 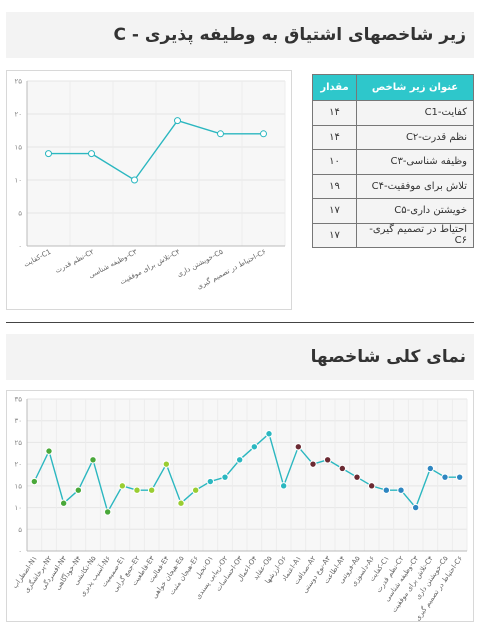 I want to click on table-row: نظم قدرت-C۲ ۱۴, so click(x=393, y=137).